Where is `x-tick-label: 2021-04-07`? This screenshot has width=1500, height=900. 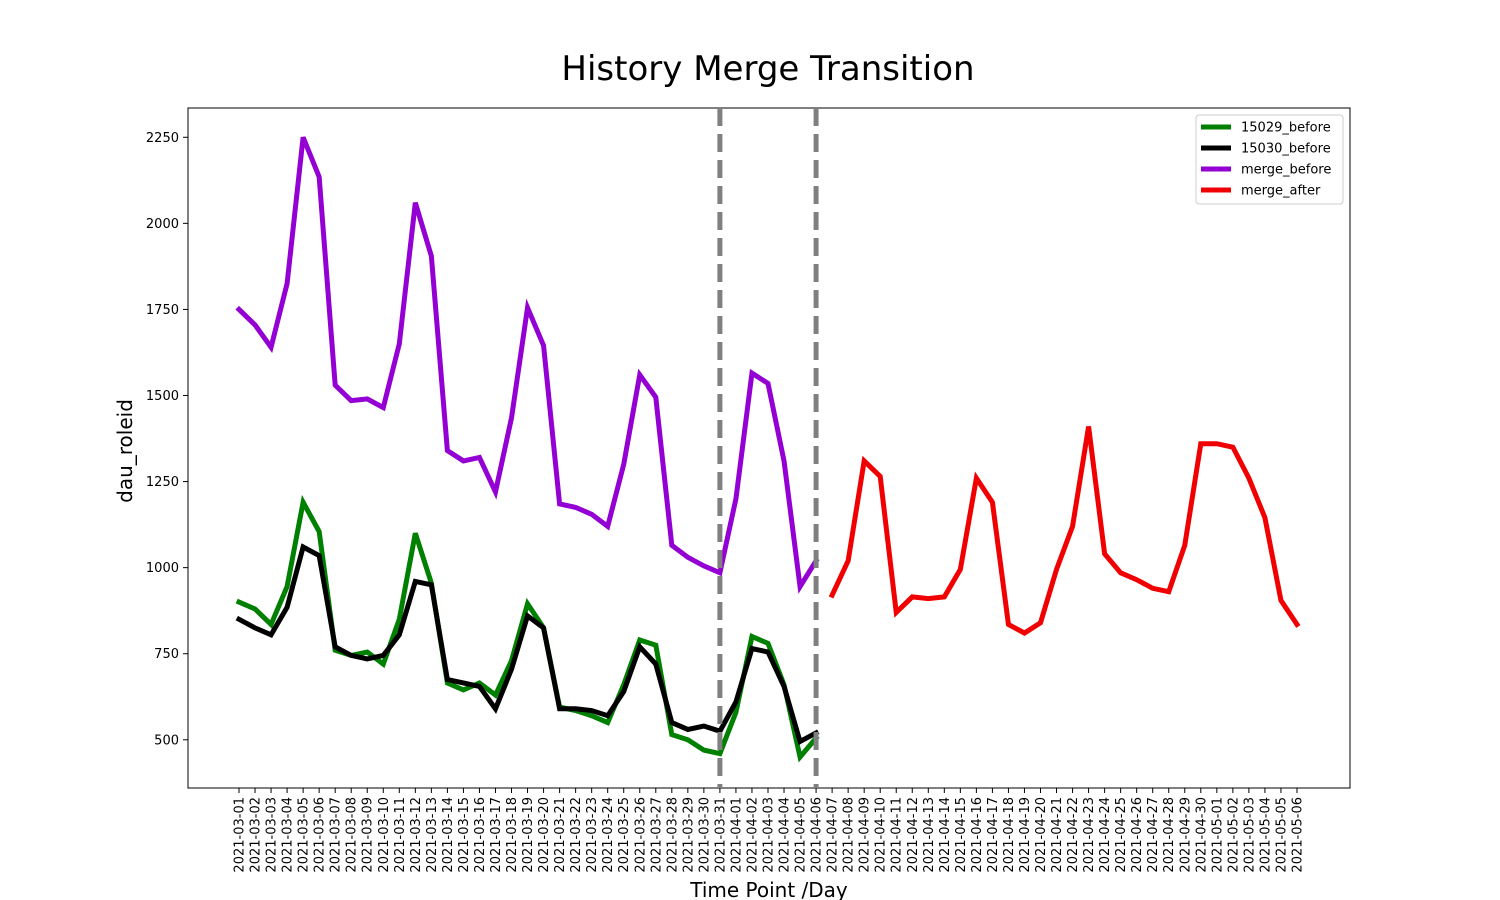 x-tick-label: 2021-04-07 is located at coordinates (833, 835).